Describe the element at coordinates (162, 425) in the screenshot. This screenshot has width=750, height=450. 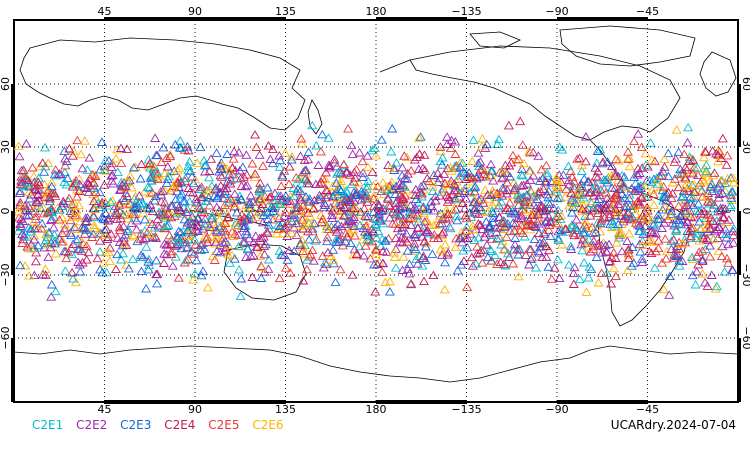
I see `legend: C2E1 C2E2 C2E3 C2E4 C2E5 C2E6` at that location.